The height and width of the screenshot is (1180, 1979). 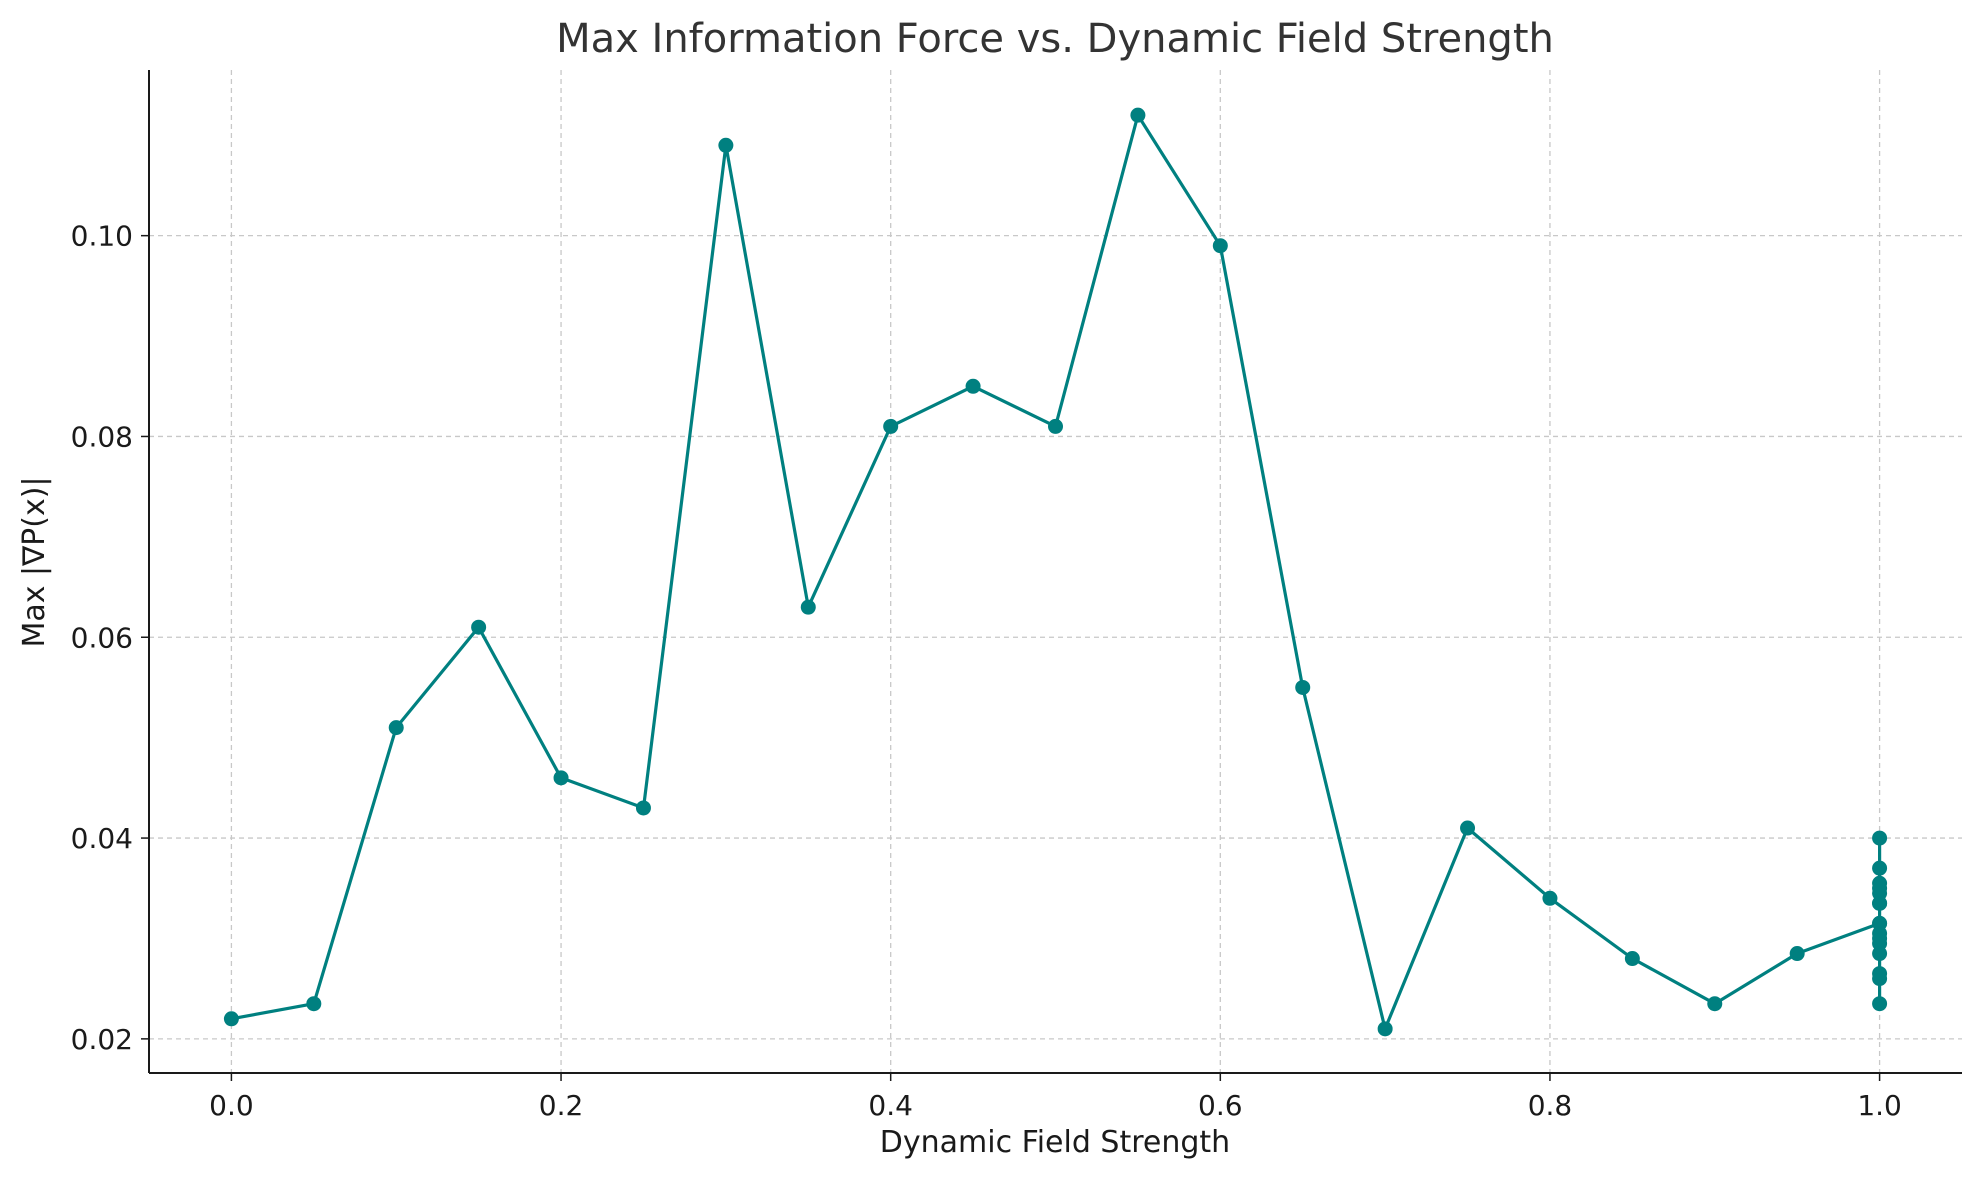 I want to click on x-tick-label: 0.4, so click(x=890, y=1105).